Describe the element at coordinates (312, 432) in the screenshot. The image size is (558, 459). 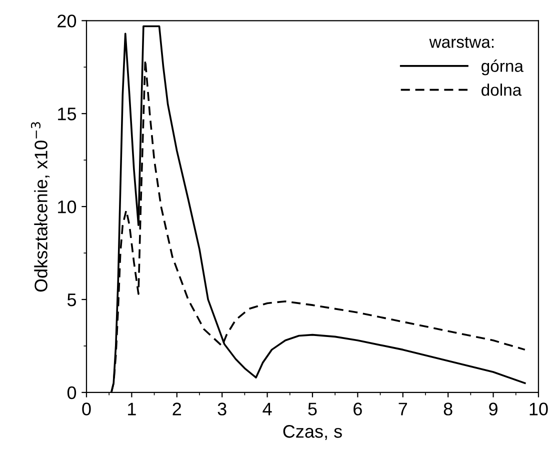
I see `x-axis-title: Czas, s` at that location.